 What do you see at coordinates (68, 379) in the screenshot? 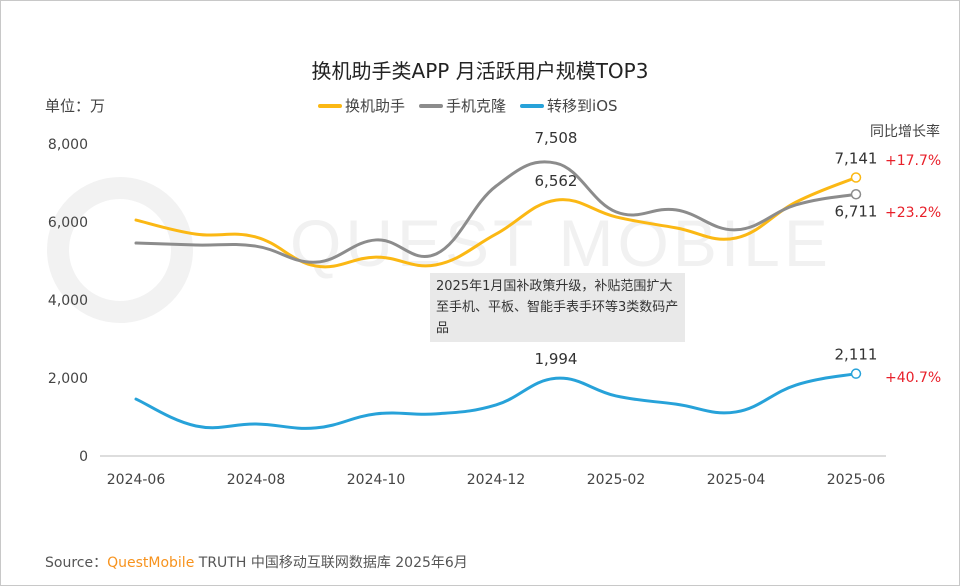
I see `y-tick-label: 2,000` at bounding box center [68, 379].